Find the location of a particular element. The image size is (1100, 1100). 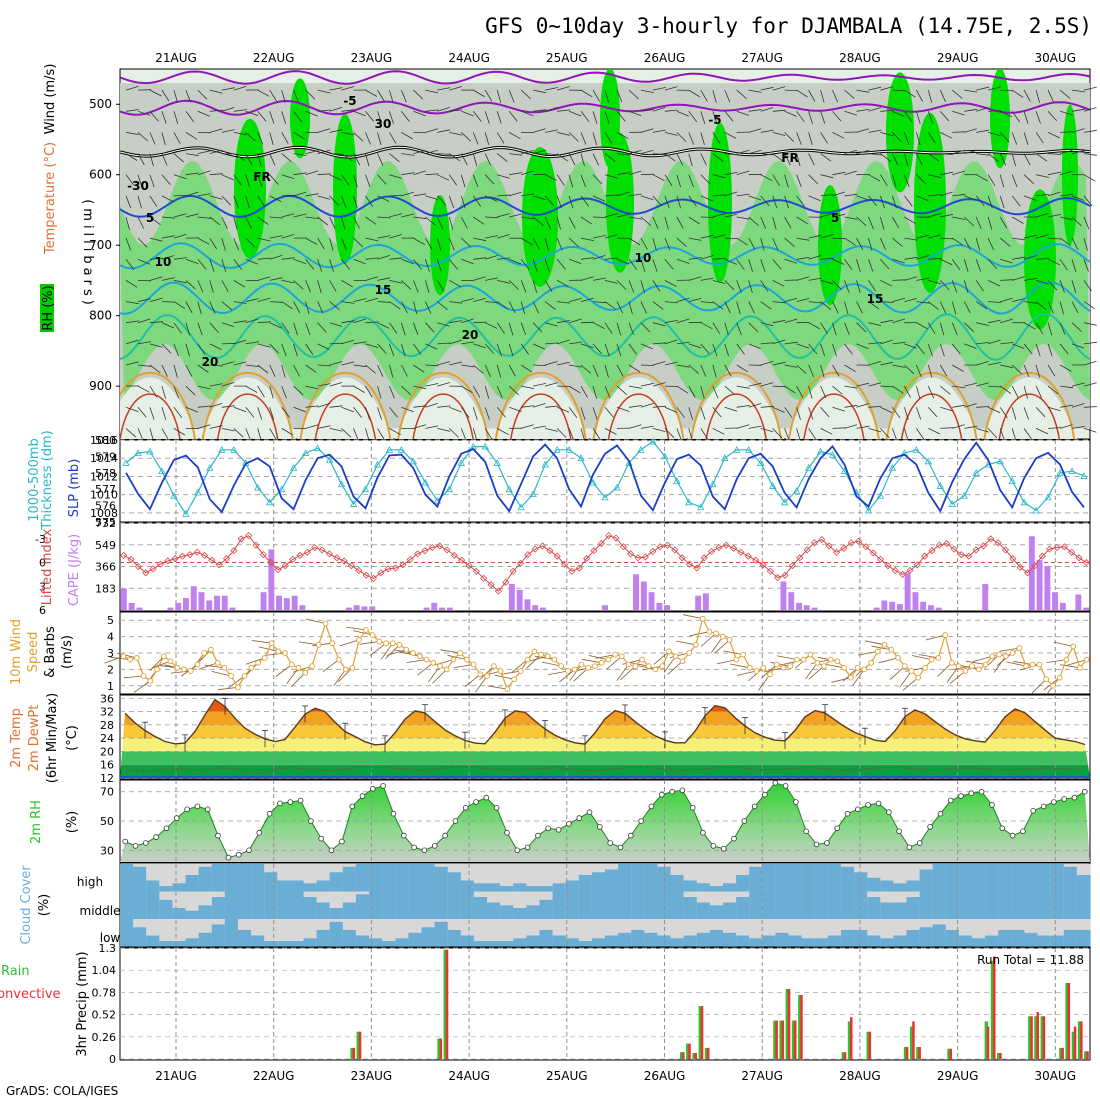

slp-line is located at coordinates (605, 477).